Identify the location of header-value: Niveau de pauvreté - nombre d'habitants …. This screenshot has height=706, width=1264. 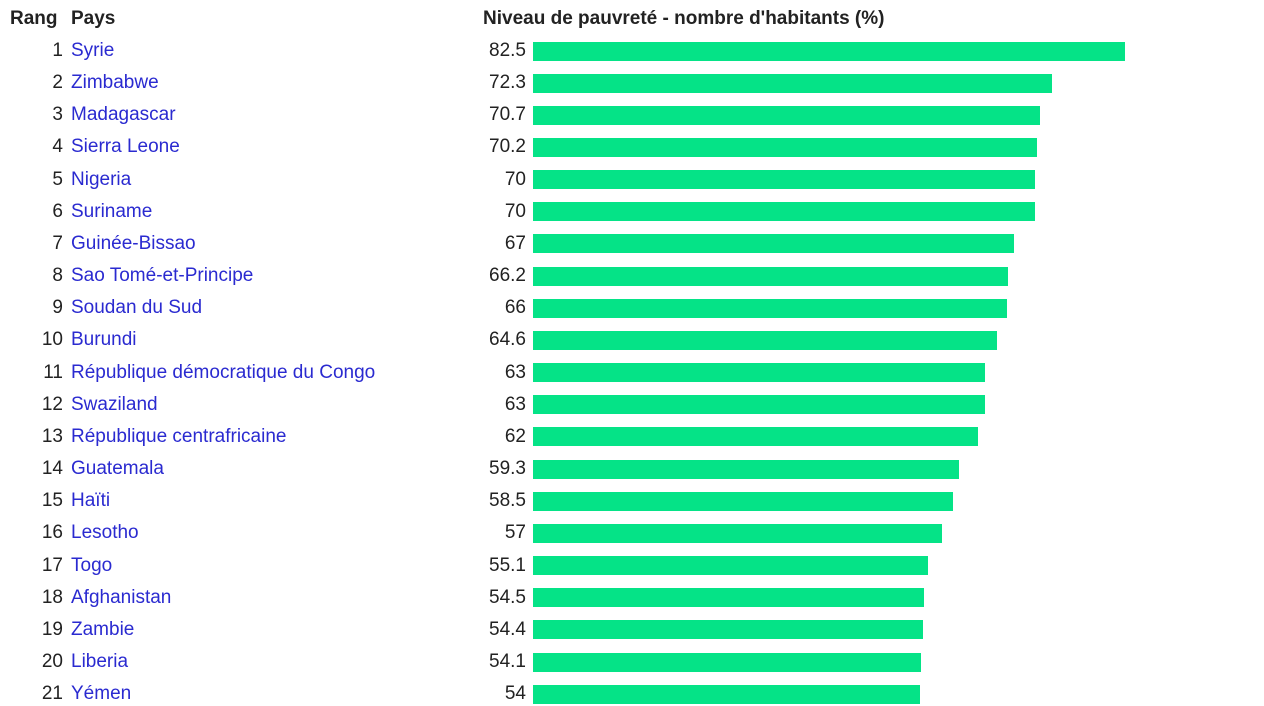
(684, 18).